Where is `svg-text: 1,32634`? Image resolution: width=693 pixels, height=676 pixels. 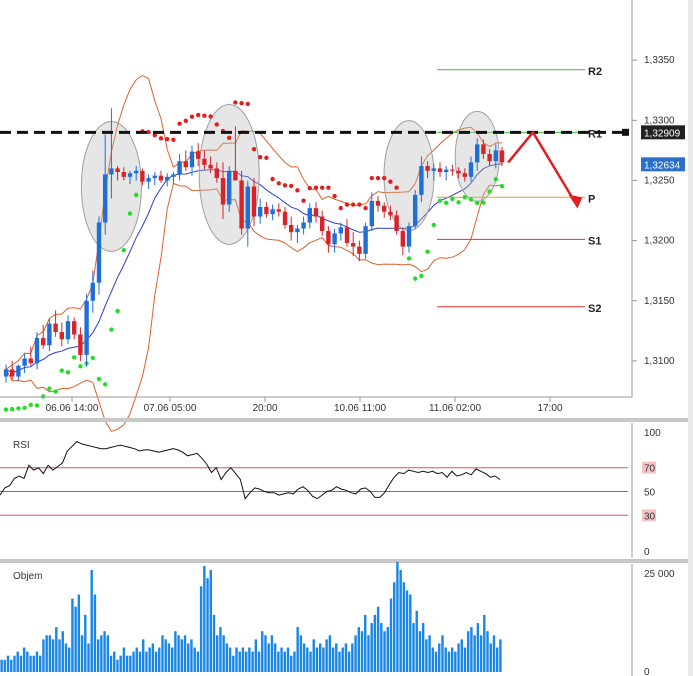
svg-text: 1,32634 is located at coordinates (662, 165).